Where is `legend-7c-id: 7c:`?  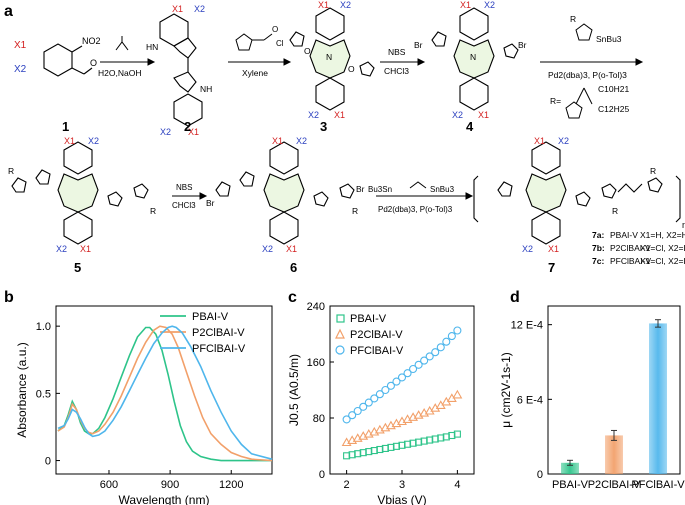 legend-7c-id: 7c: is located at coordinates (598, 261).